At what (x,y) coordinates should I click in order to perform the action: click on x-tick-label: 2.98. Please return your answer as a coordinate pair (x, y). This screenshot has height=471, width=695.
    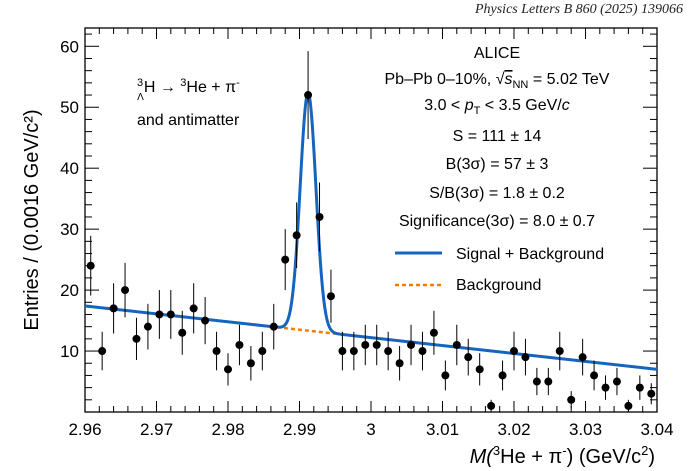
    Looking at the image, I should click on (227, 429).